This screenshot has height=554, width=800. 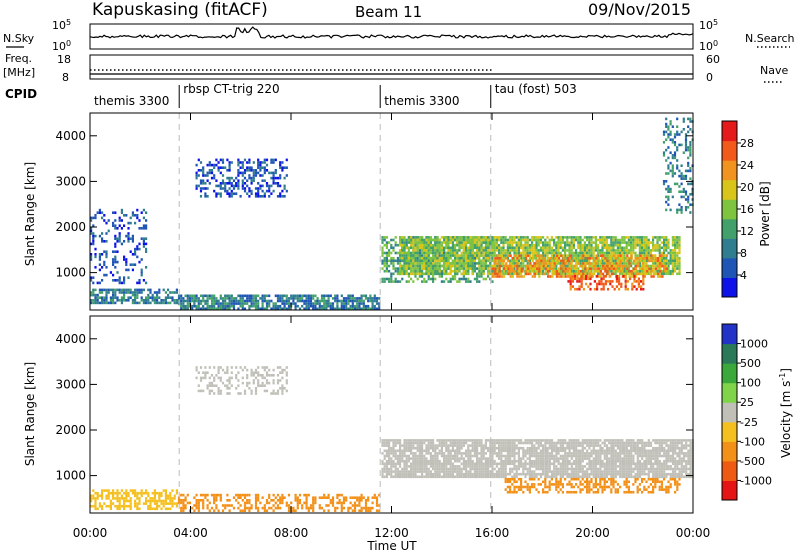 What do you see at coordinates (399, 35) in the screenshot?
I see `sky-panel: N.Sky 105 100 105 100 N.Search` at bounding box center [399, 35].